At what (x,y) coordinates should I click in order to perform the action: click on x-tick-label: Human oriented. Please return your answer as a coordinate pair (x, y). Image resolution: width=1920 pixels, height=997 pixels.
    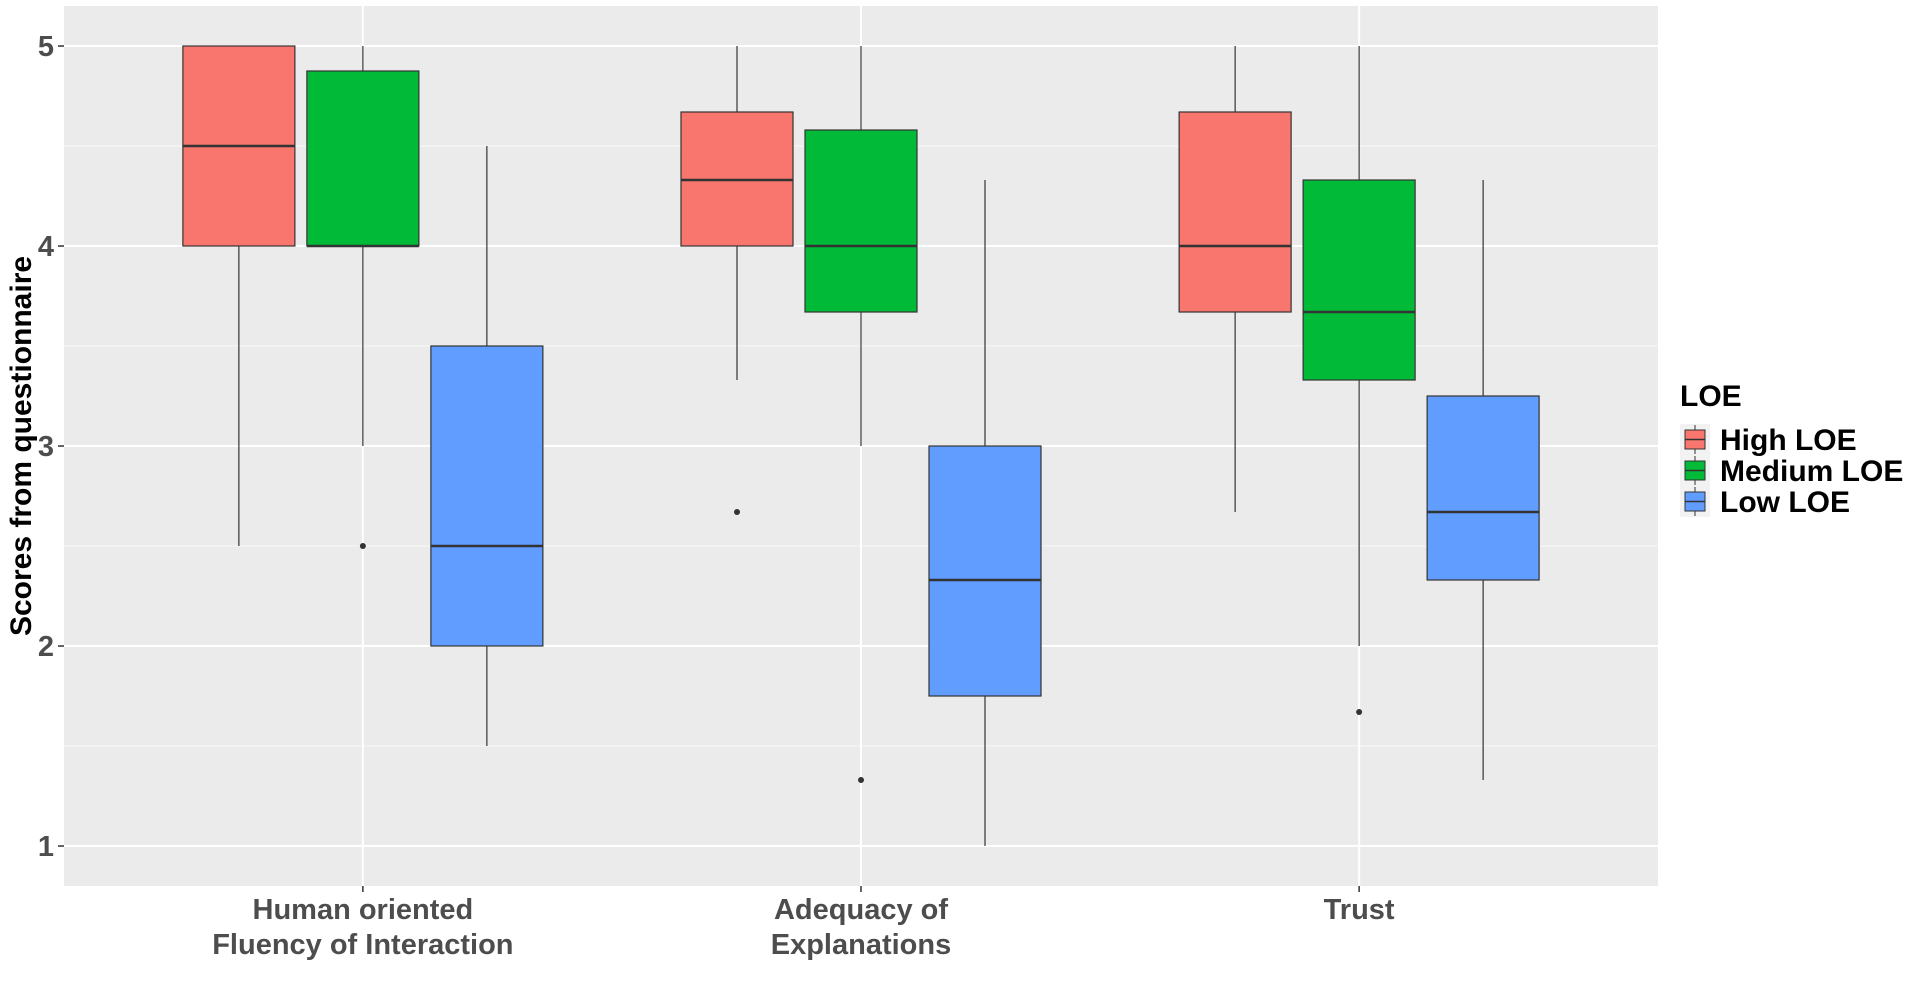
    Looking at the image, I should click on (363, 910).